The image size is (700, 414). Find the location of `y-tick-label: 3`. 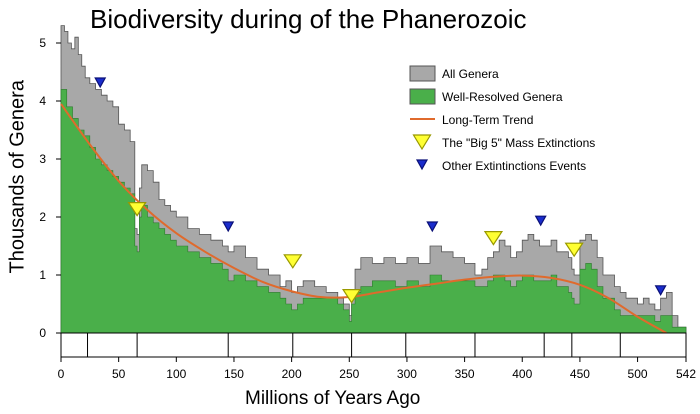

y-tick-label: 3 is located at coordinates (42, 159).